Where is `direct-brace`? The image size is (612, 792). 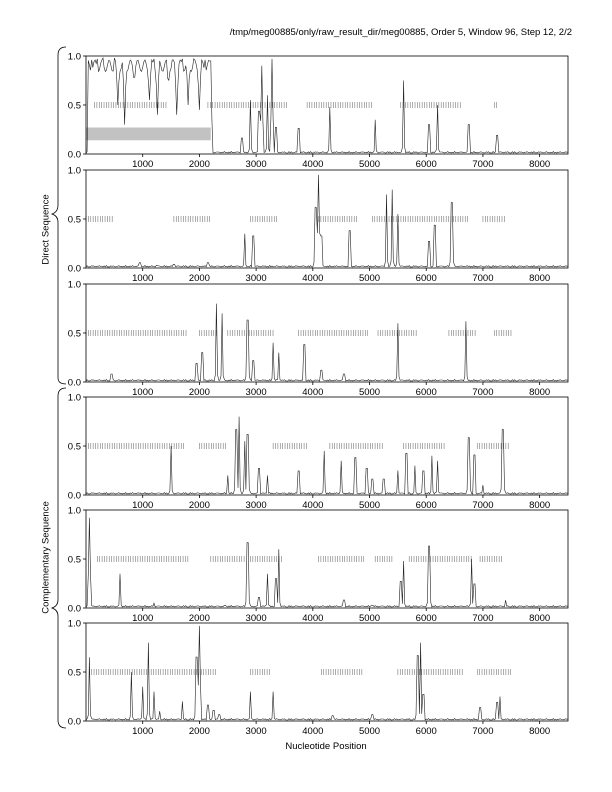
direct-brace is located at coordinates (58, 215).